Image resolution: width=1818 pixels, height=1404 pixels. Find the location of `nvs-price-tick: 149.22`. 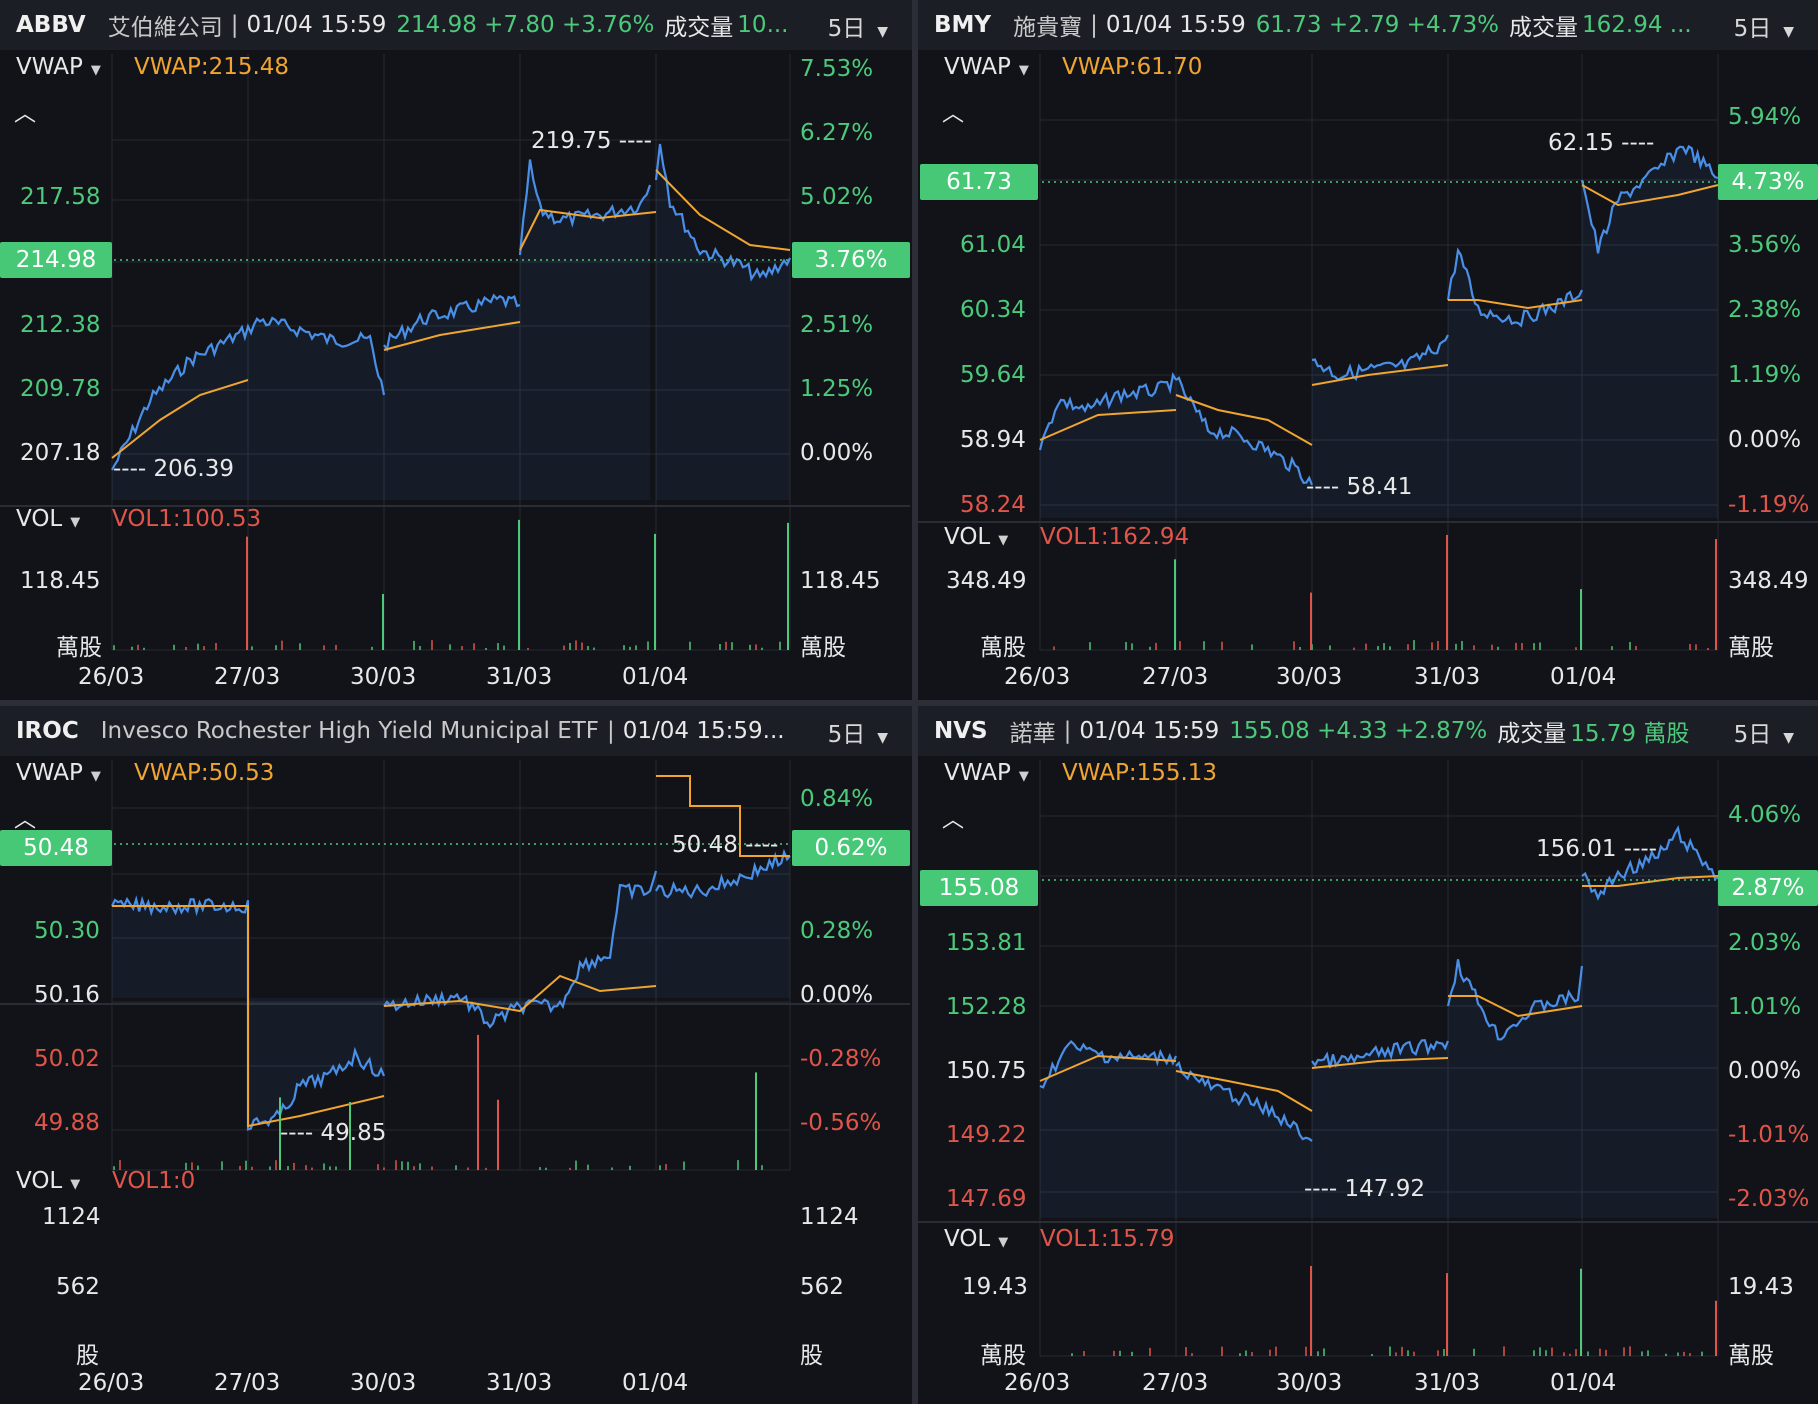

nvs-price-tick: 149.22 is located at coordinates (986, 1135).